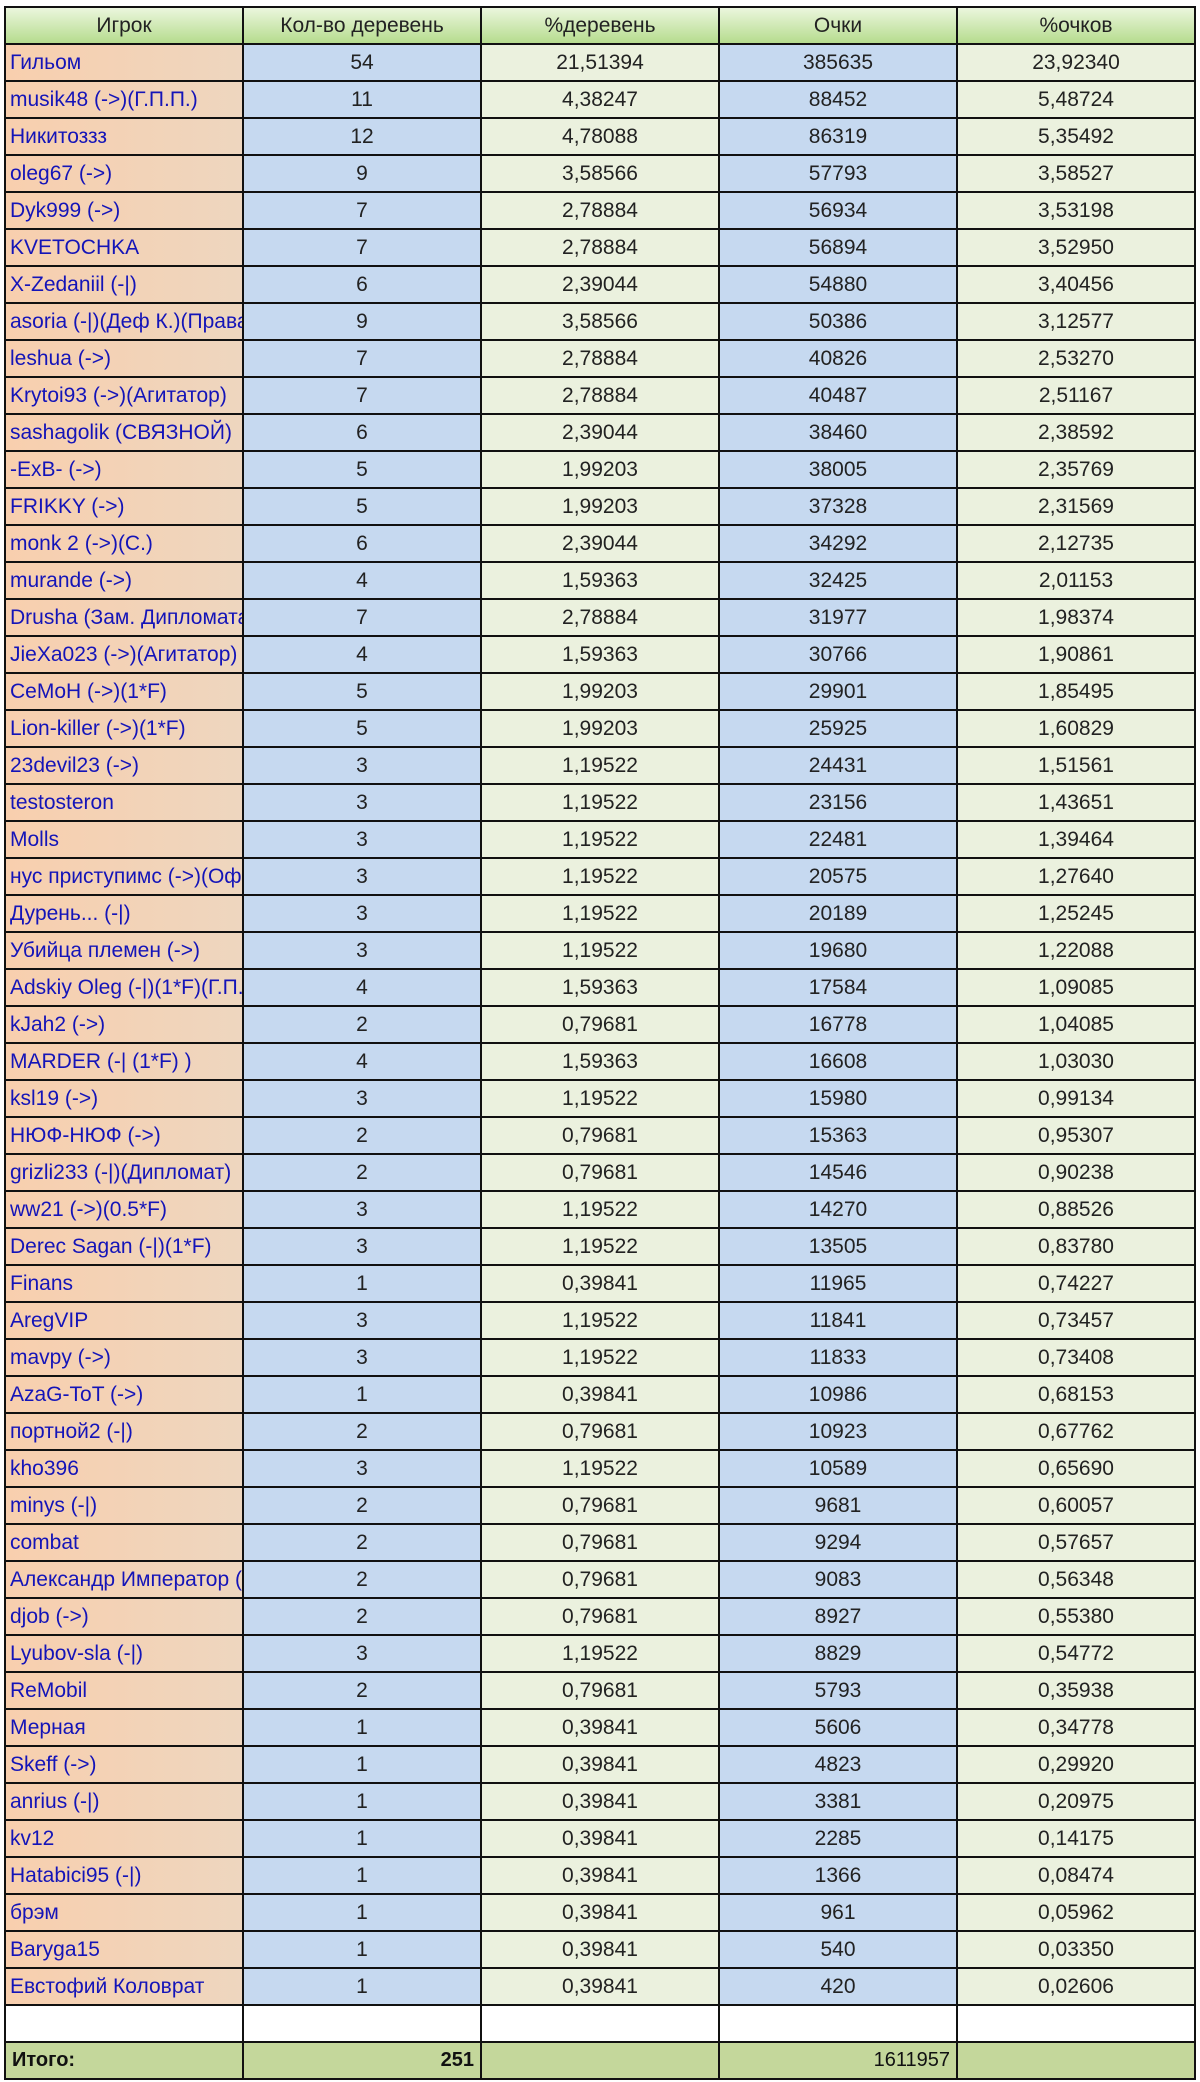  I want to click on player-name-cell: asoria (-|)(Деф К.)(Правая рука), so click(124, 321).